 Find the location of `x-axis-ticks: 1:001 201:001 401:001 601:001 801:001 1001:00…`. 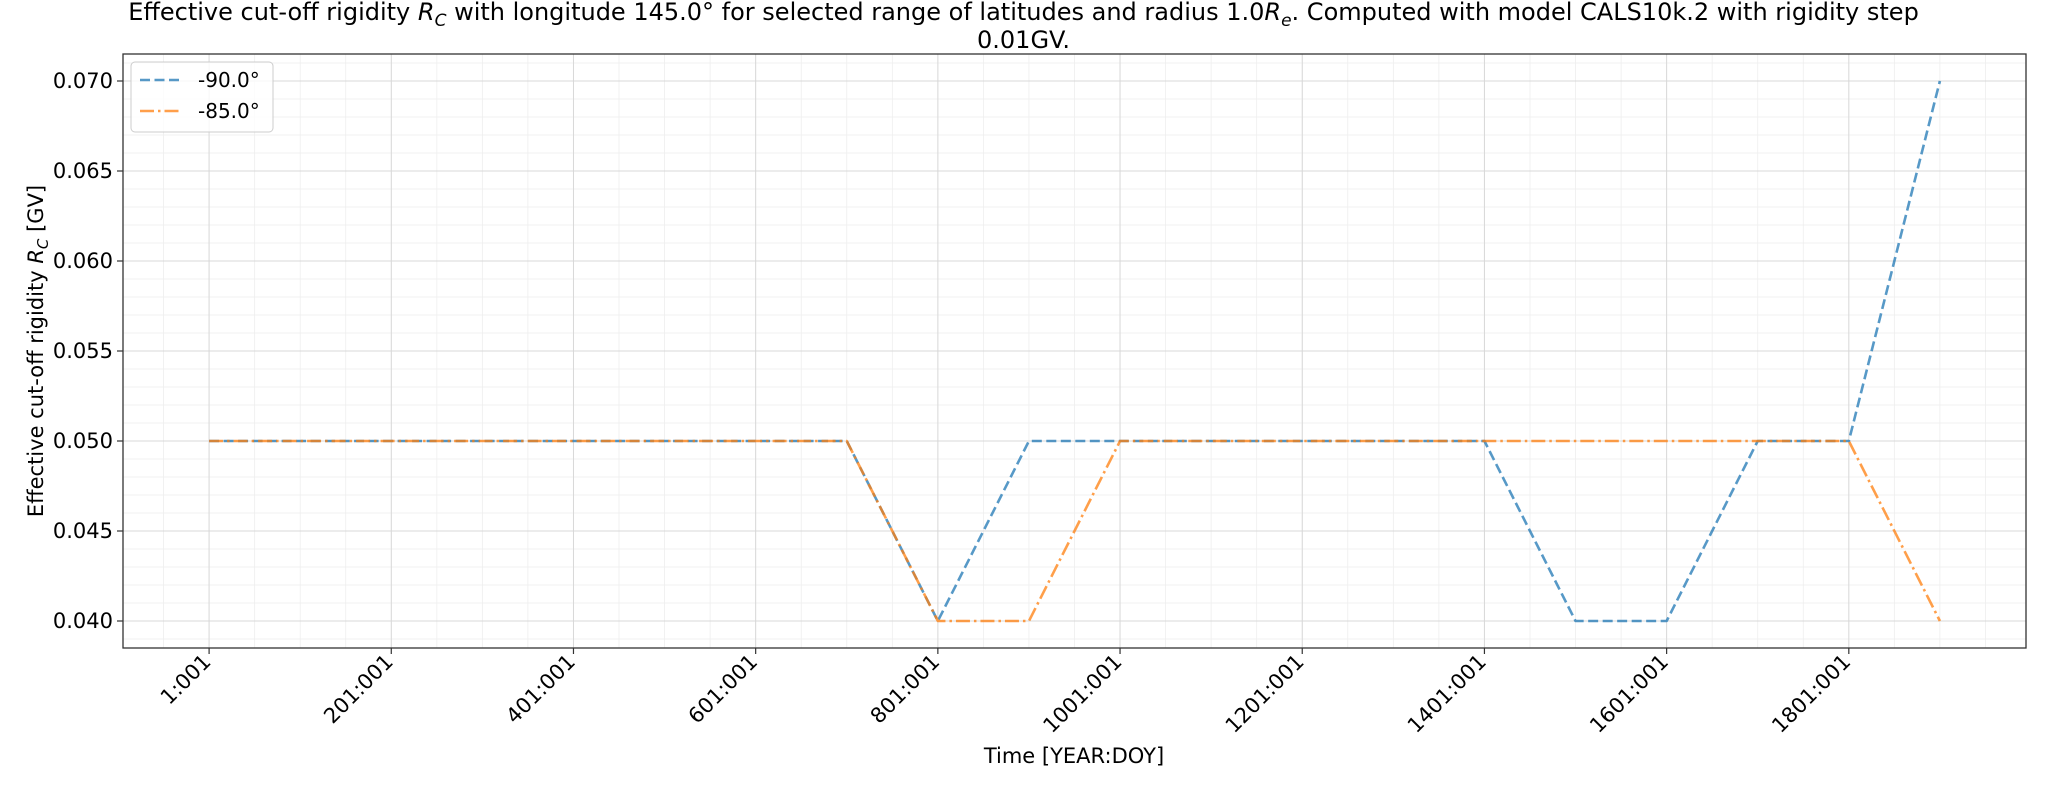

x-axis-ticks: 1:001 201:001 401:001 601:001 801:001 1001:00… is located at coordinates (1005, 693).